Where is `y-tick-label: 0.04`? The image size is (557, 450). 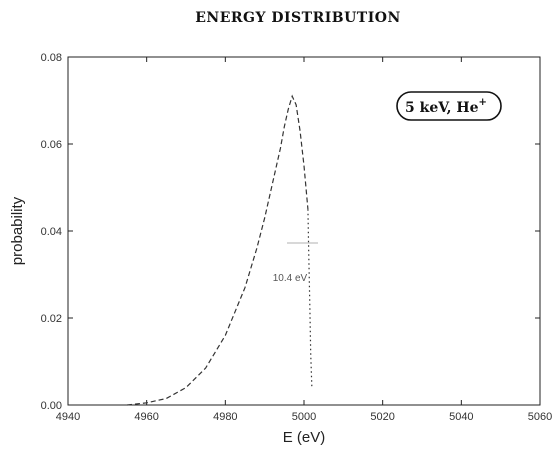
y-tick-label: 0.04 is located at coordinates (51, 232).